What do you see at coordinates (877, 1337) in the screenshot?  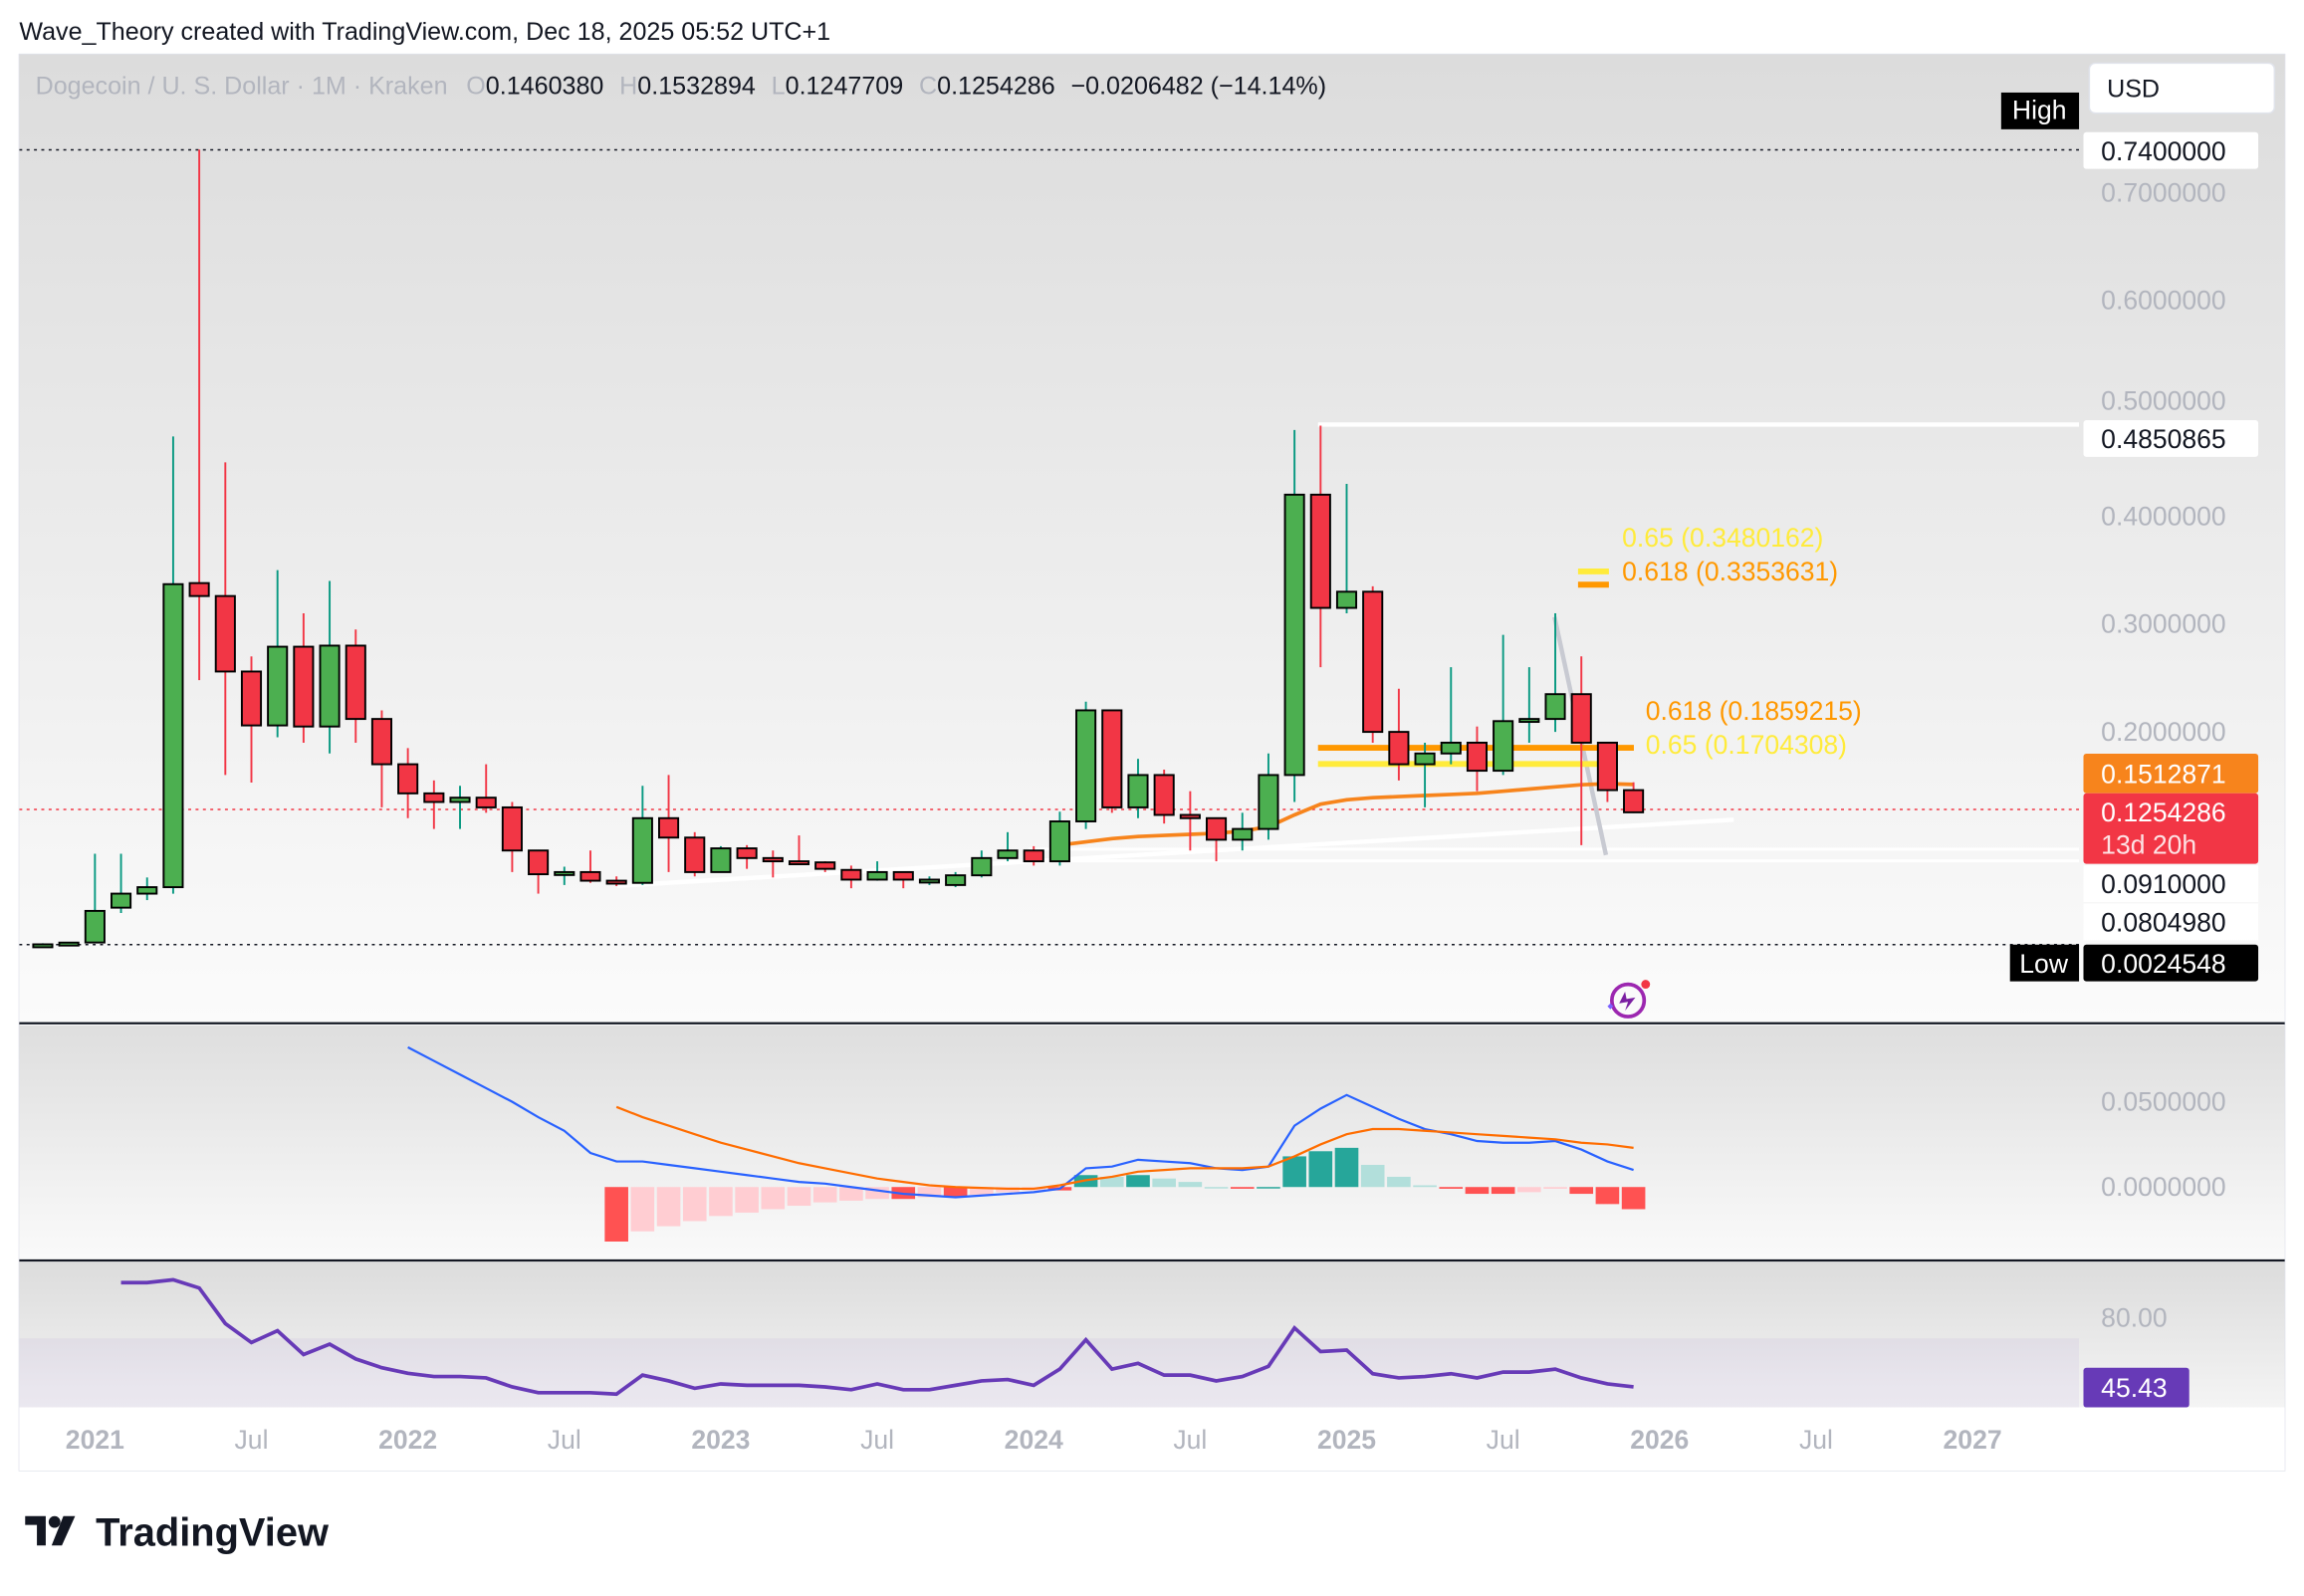 I see `rsi-line` at bounding box center [877, 1337].